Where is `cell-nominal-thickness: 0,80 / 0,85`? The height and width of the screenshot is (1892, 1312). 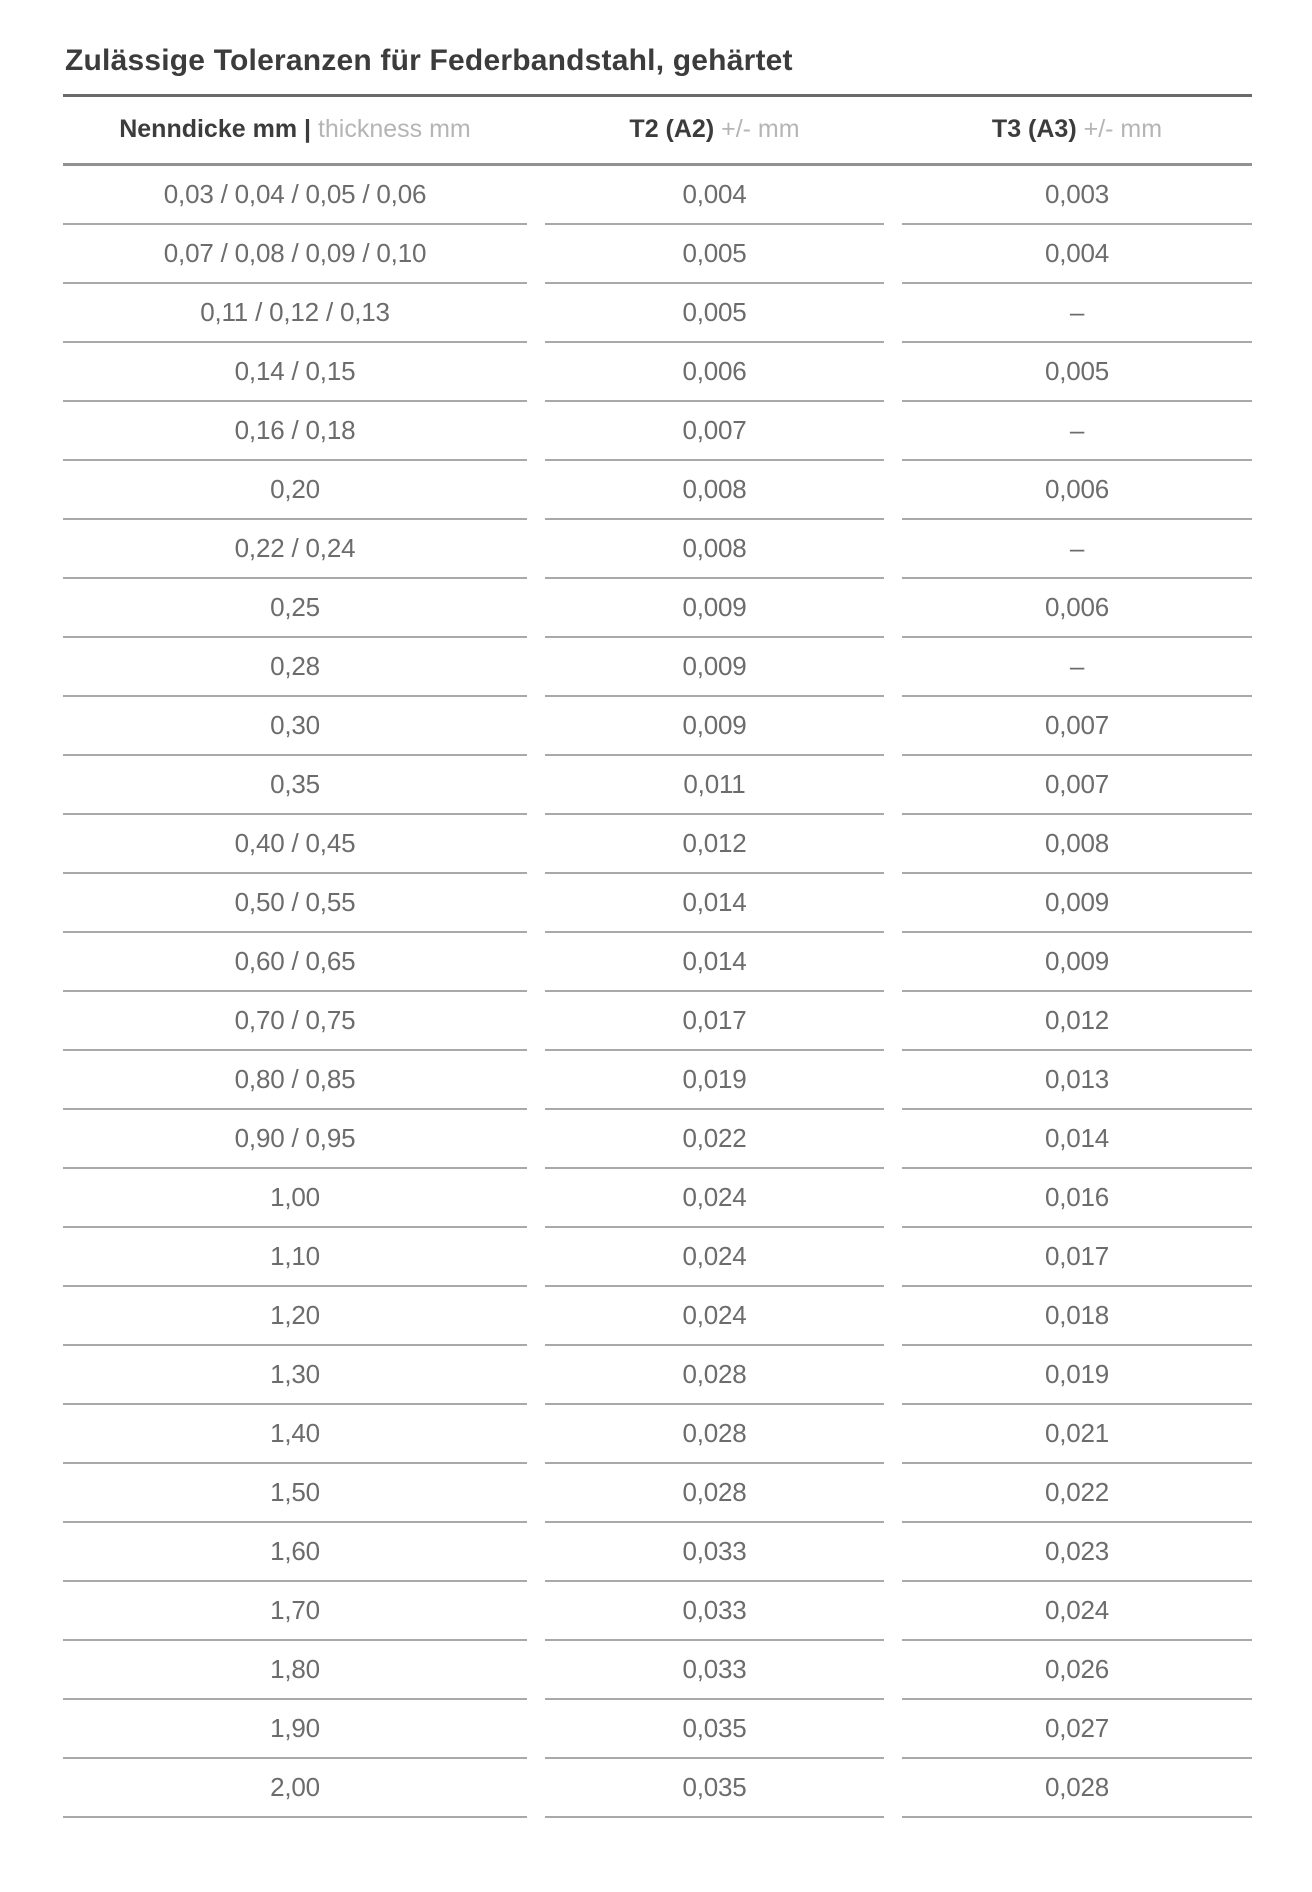
cell-nominal-thickness: 0,80 / 0,85 is located at coordinates (295, 1080).